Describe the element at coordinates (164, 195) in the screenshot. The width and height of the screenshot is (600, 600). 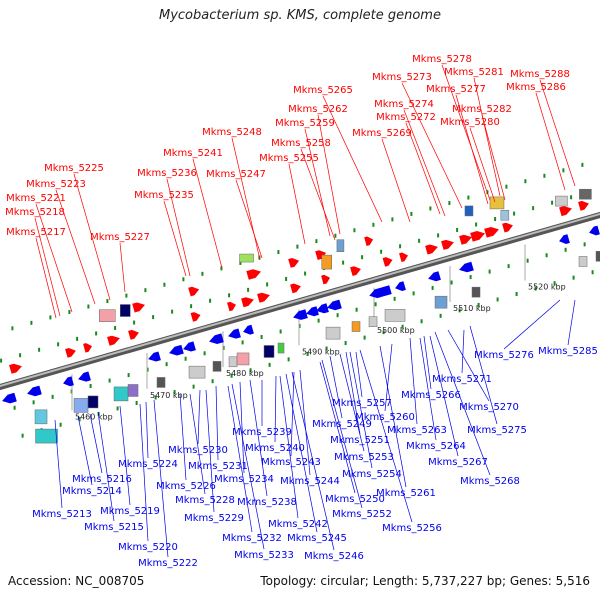
I see `forward-gene-label: Mkms_5235` at that location.